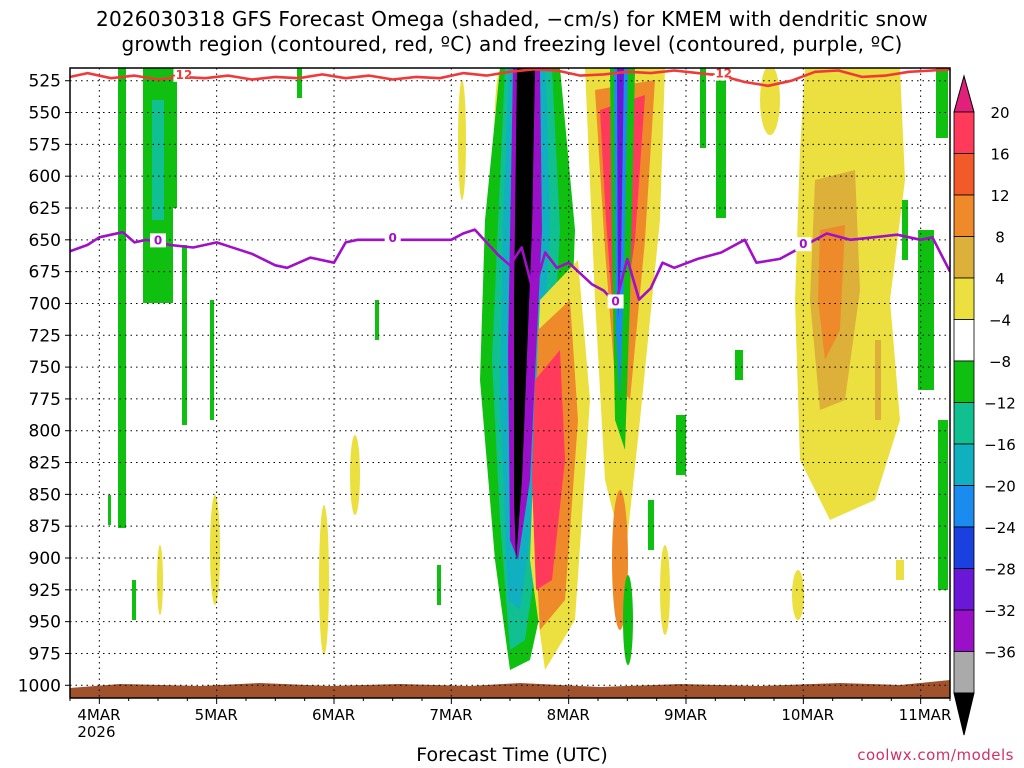  What do you see at coordinates (1000, 611) in the screenshot?
I see `colorbar-label: −32` at bounding box center [1000, 611].